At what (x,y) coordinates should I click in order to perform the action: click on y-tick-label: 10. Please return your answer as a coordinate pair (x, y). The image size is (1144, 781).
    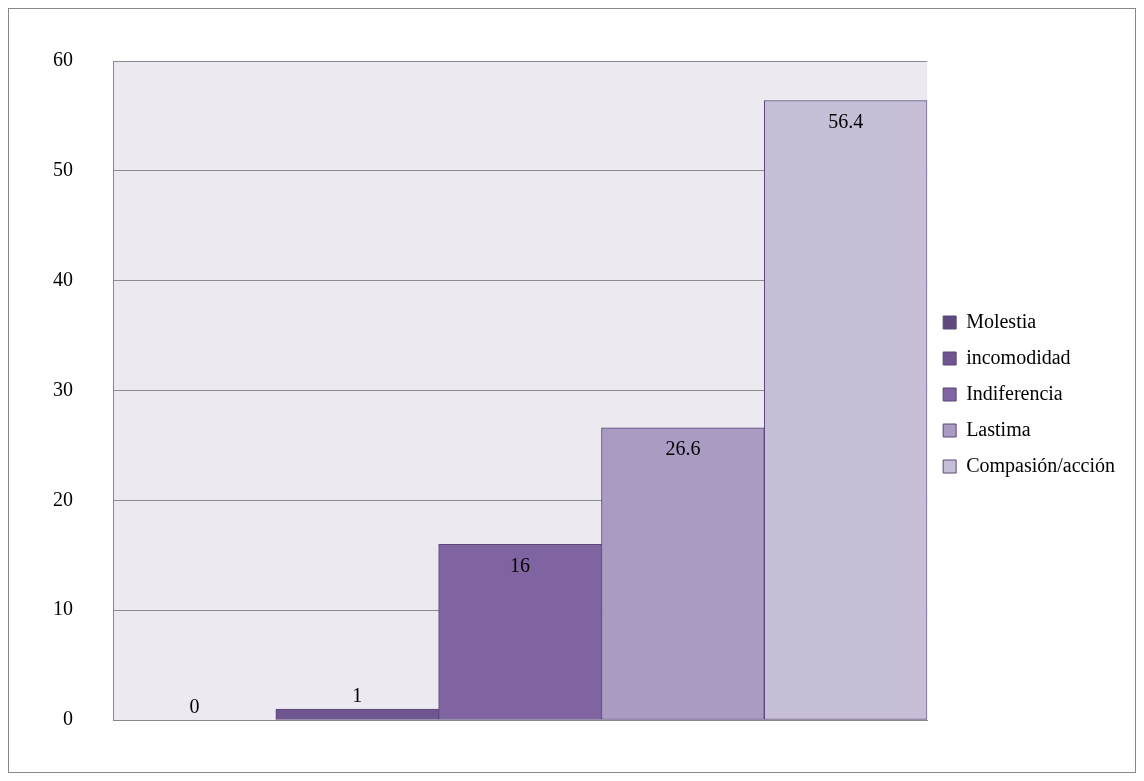
    Looking at the image, I should click on (63, 608).